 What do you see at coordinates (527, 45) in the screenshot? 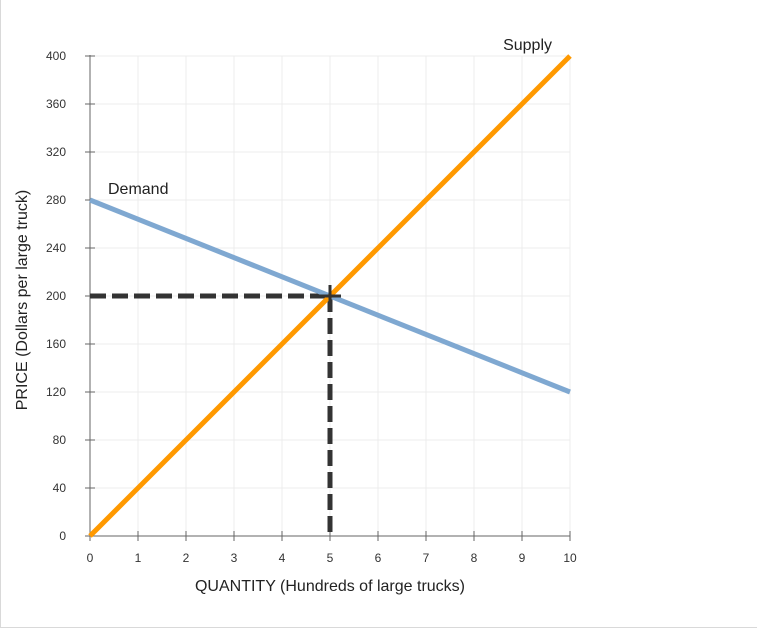
I see `supply-label: Supply` at bounding box center [527, 45].